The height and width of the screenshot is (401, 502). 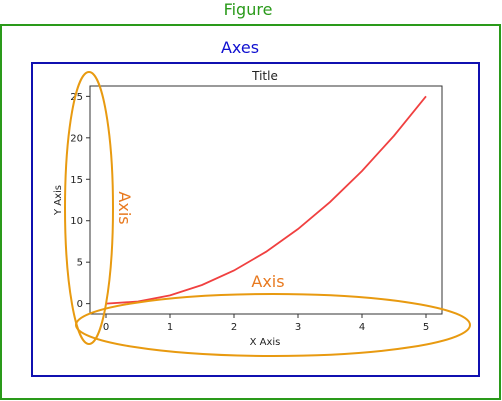 What do you see at coordinates (298, 327) in the screenshot?
I see `x-tick-label: 3` at bounding box center [298, 327].